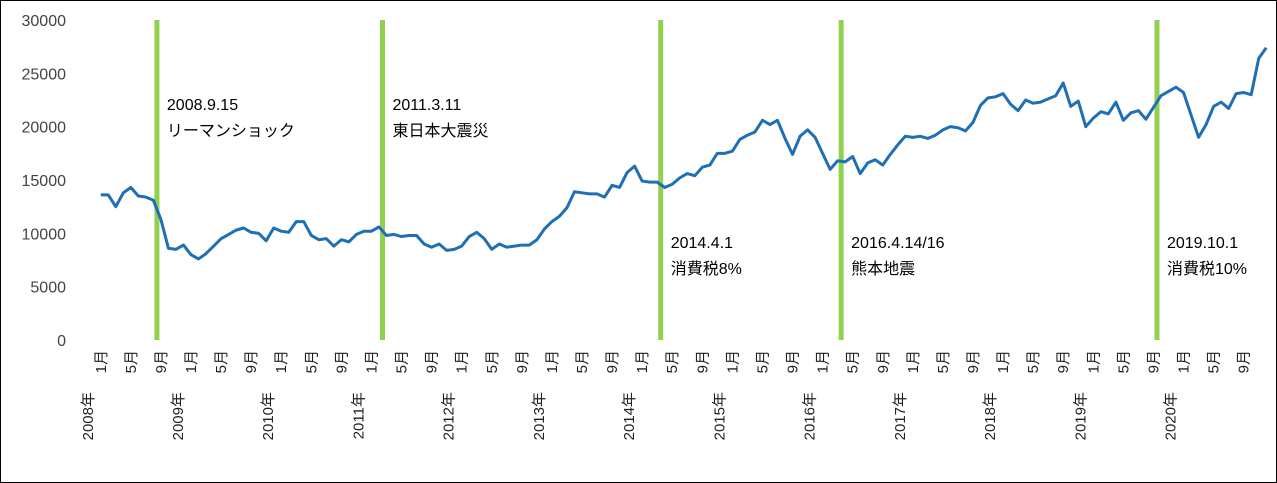  Describe the element at coordinates (1207, 269) in the screenshot. I see `event-name: 消費税10%` at that location.